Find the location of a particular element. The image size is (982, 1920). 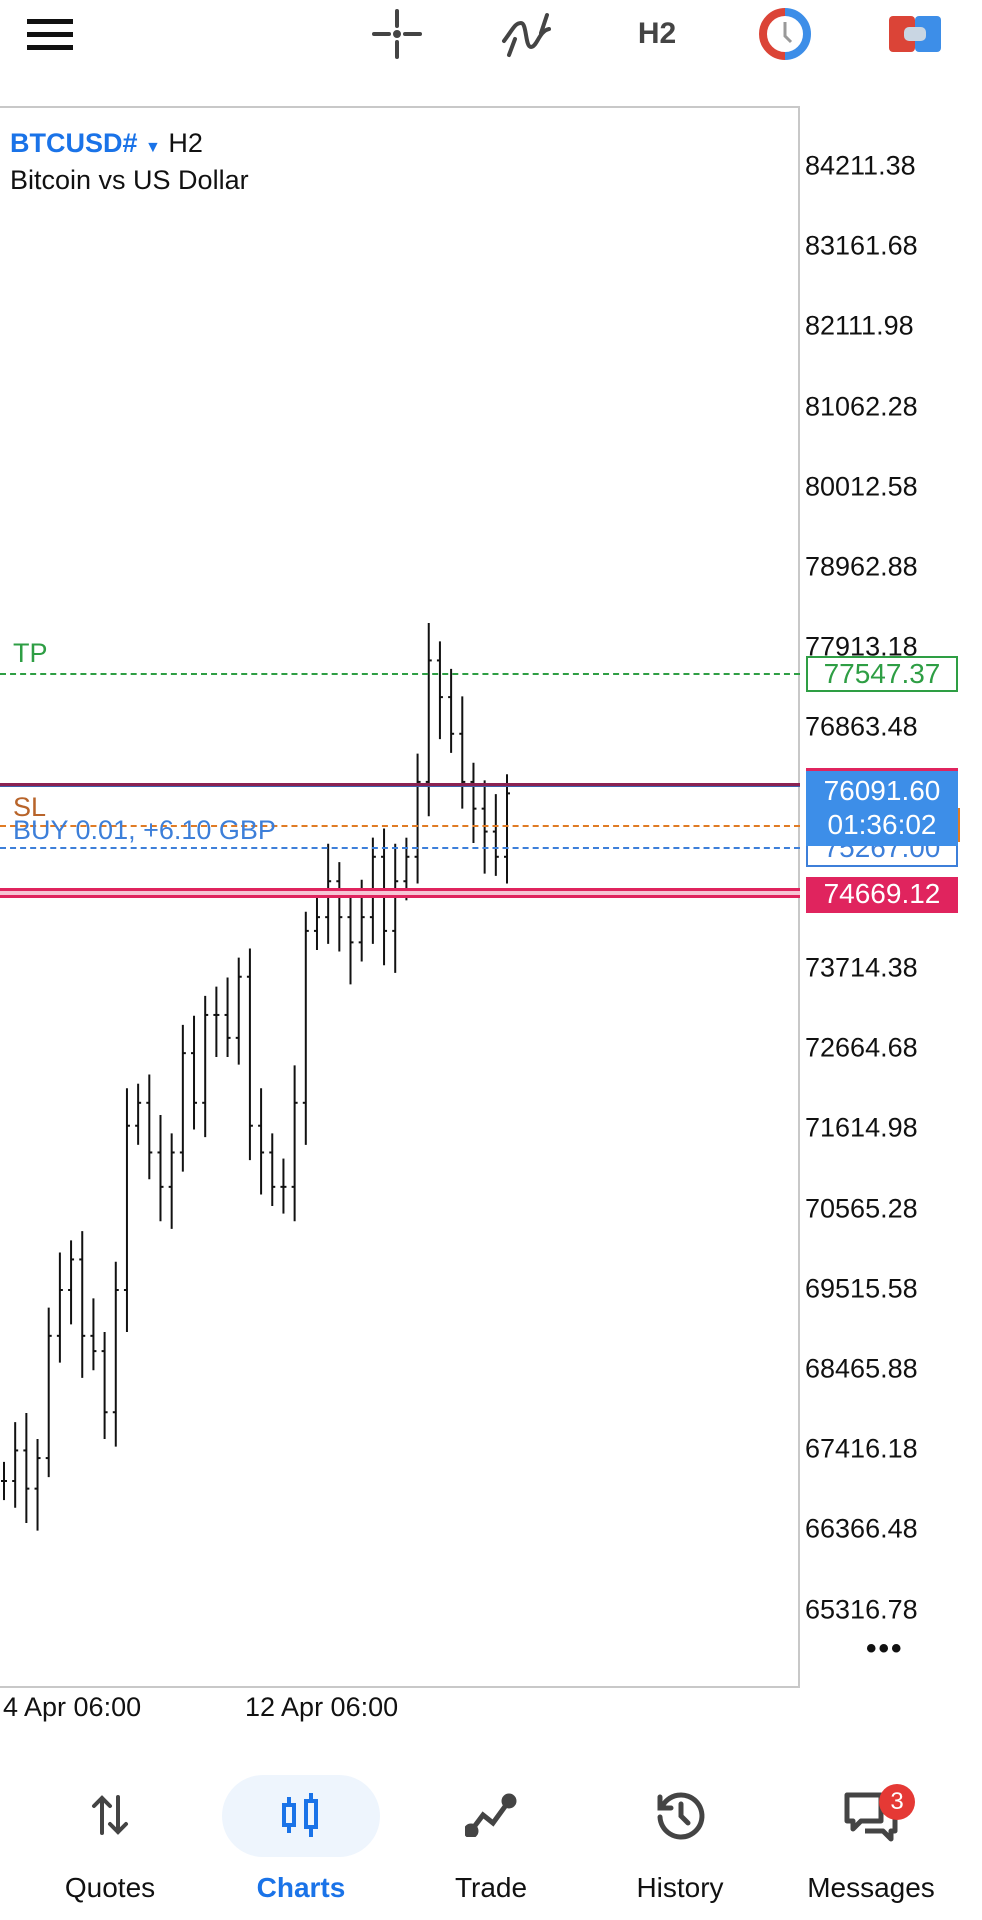

price-tick-label: 78962.88 is located at coordinates (861, 566).